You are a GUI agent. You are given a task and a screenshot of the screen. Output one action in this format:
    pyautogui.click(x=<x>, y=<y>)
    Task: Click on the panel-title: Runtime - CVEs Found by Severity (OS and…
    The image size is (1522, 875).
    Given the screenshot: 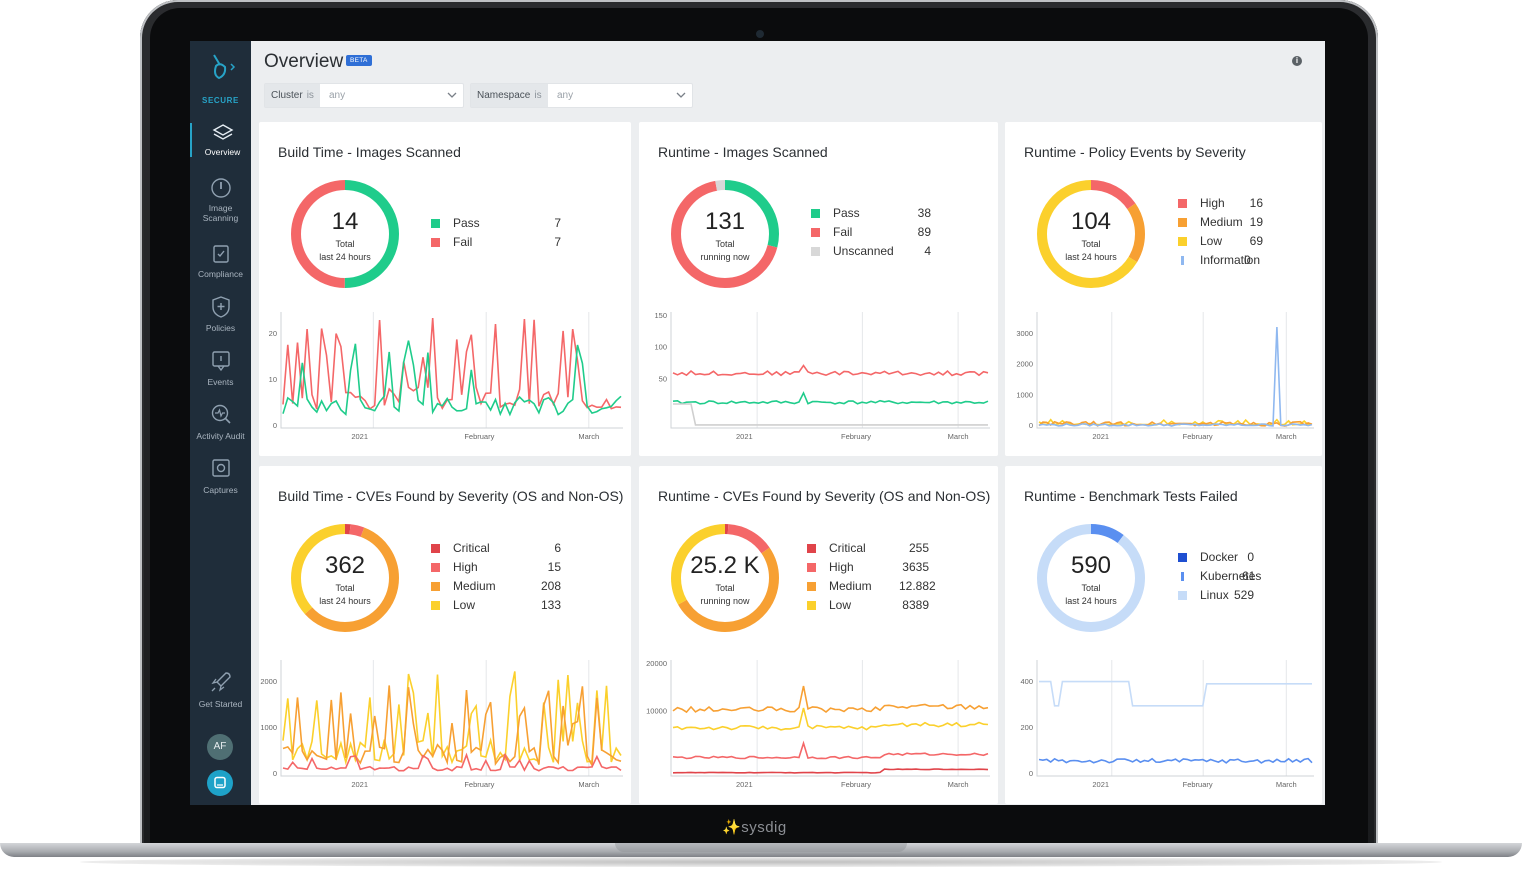 What is the action you would take?
    pyautogui.click(x=824, y=496)
    